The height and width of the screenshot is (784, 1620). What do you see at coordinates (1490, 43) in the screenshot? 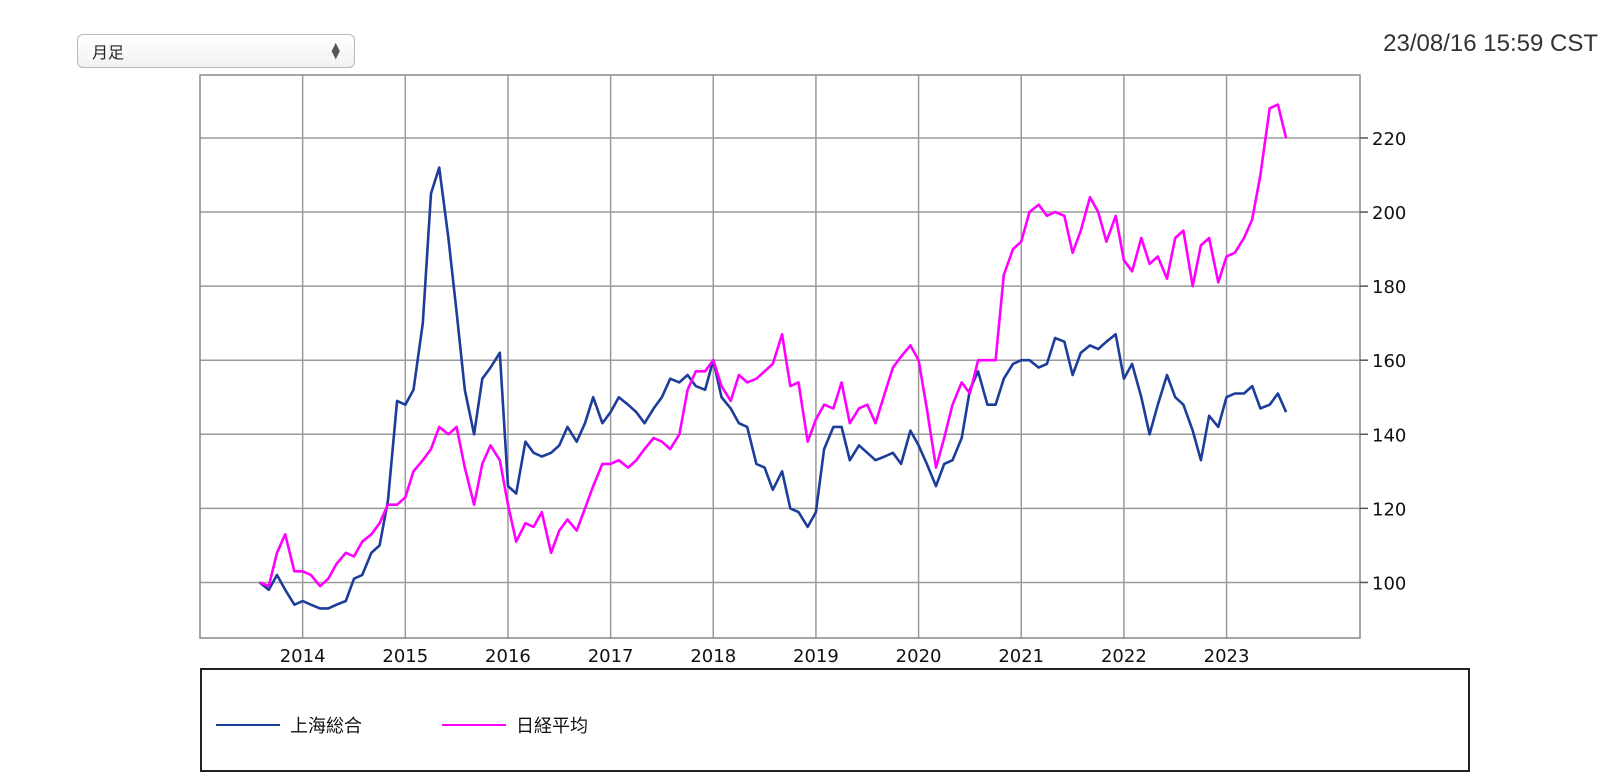
I see `timestamp: 23/08/16 15:59 CST` at bounding box center [1490, 43].